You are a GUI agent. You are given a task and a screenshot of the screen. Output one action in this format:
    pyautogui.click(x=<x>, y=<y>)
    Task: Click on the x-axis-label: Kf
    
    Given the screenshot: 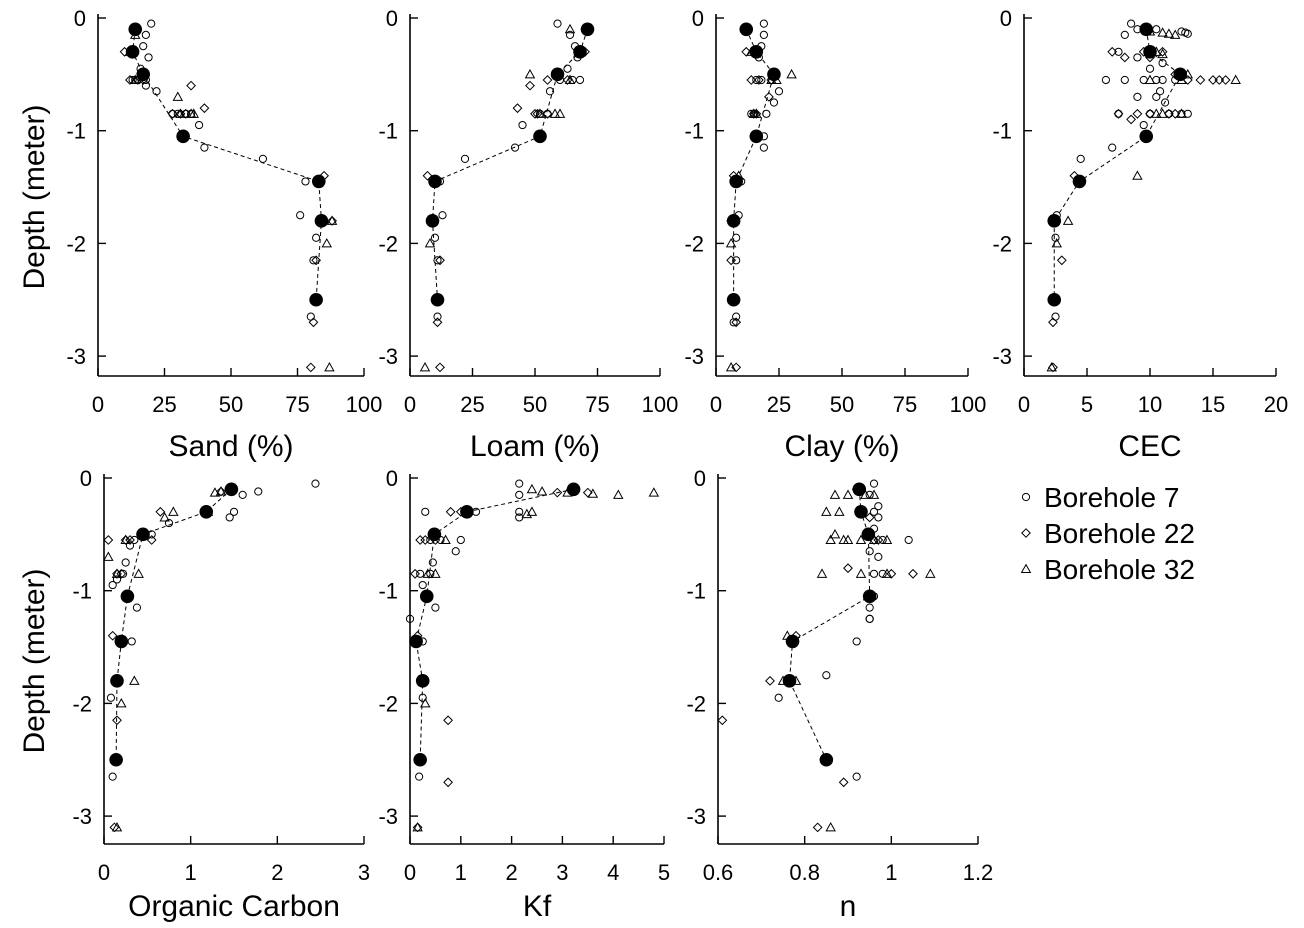 What is the action you would take?
    pyautogui.click(x=537, y=906)
    